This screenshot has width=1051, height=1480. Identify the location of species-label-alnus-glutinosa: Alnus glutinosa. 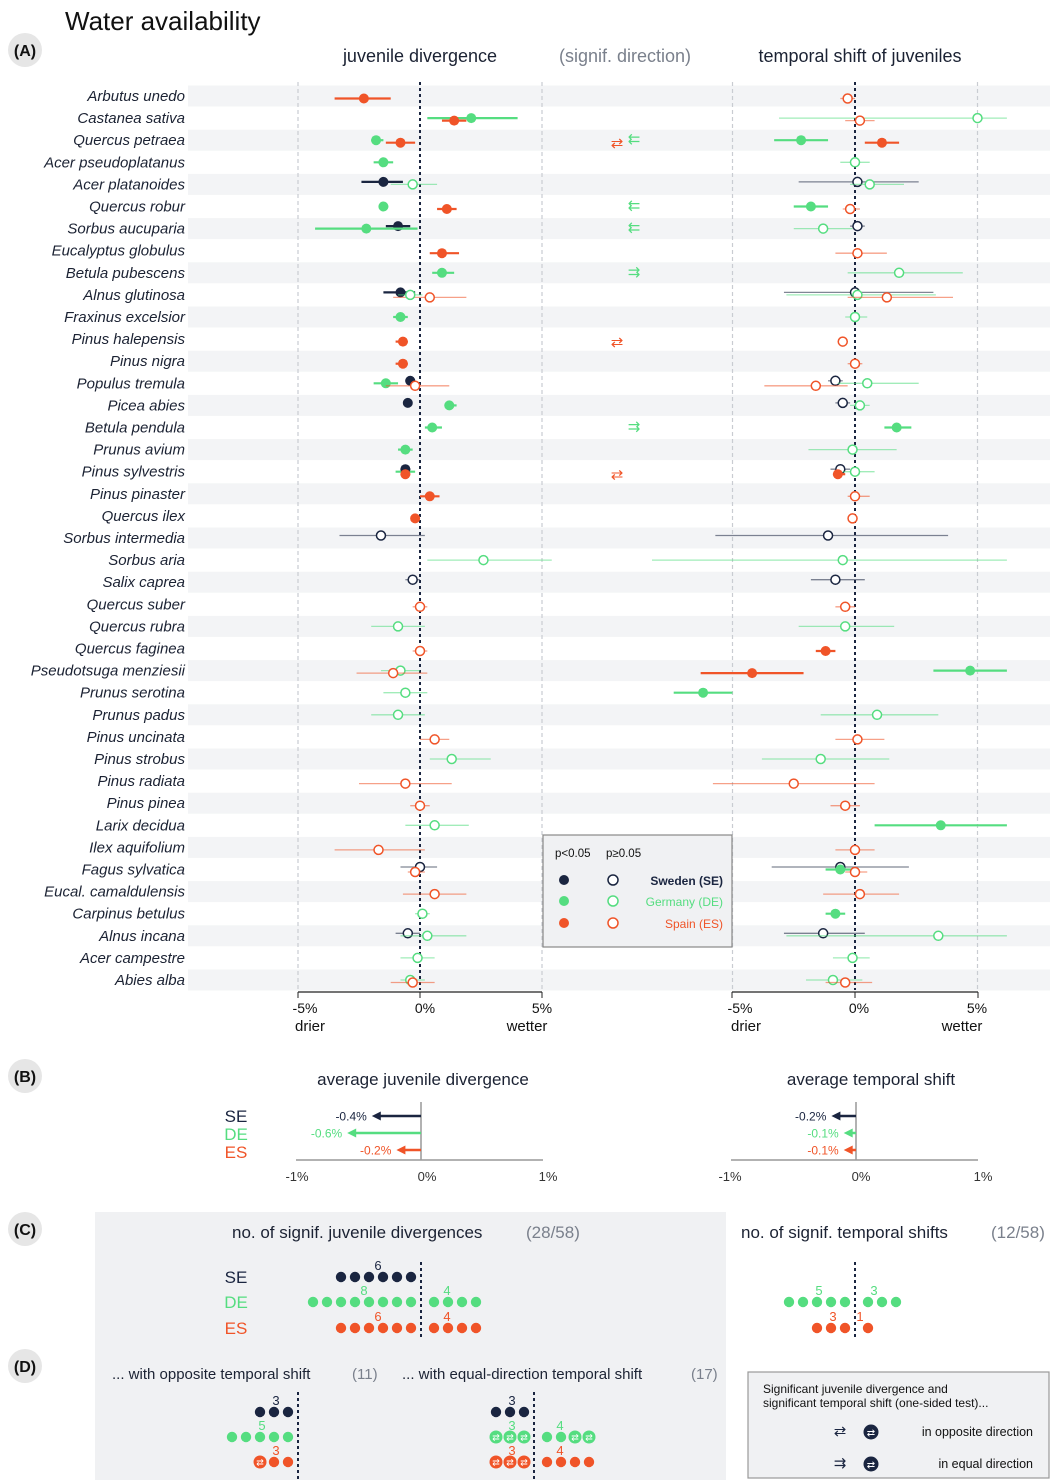
(133, 295).